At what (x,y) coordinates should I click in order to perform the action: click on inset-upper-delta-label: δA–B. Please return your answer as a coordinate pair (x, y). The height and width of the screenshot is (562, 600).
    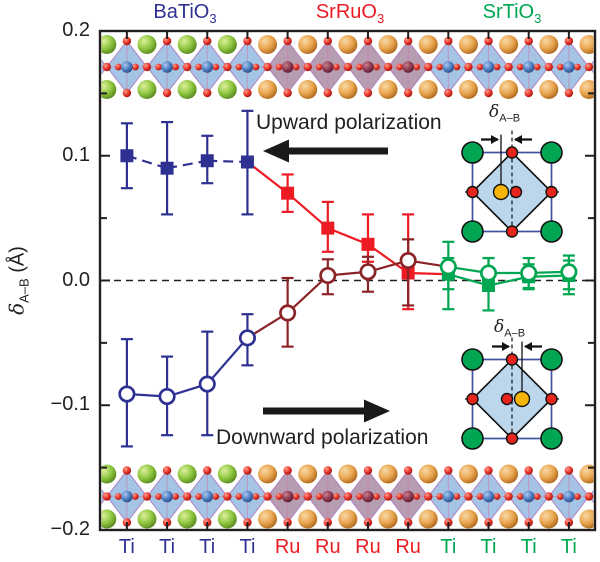
    Looking at the image, I should click on (504, 113).